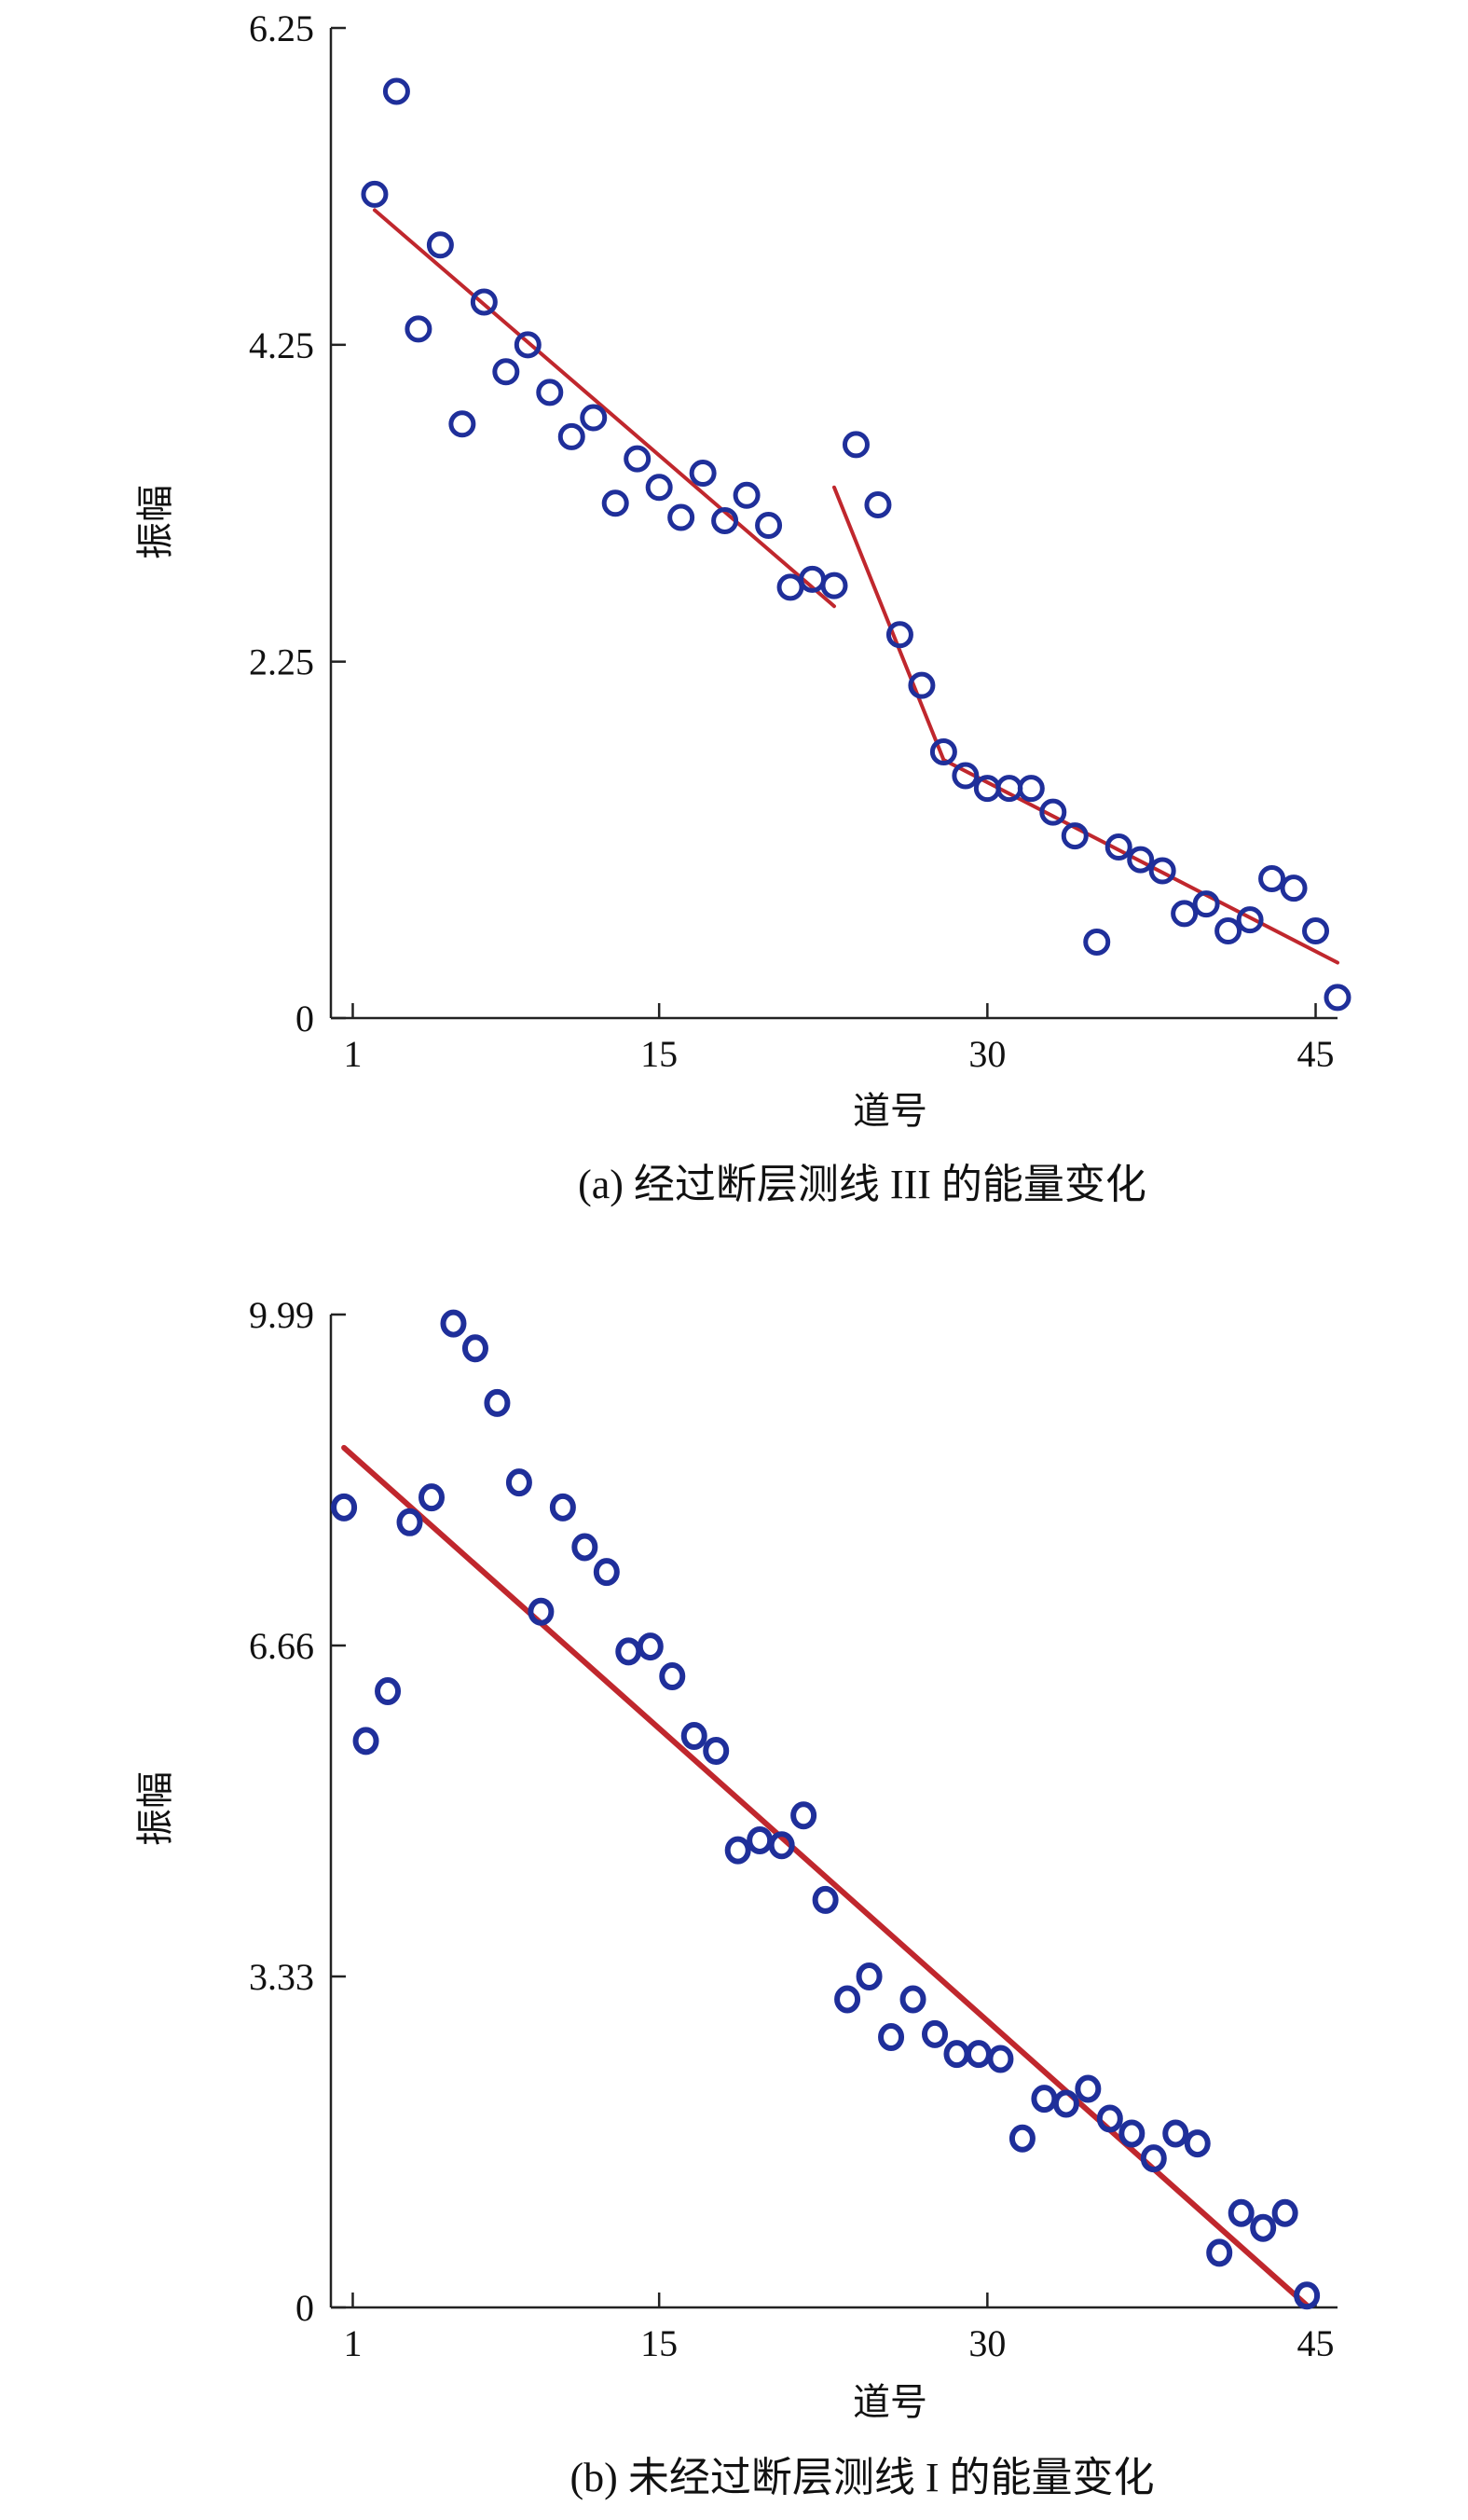 The image size is (1468, 2520). I want to click on figure-caption: (a) 经过断层测线 III 的能量变化, so click(862, 1184).